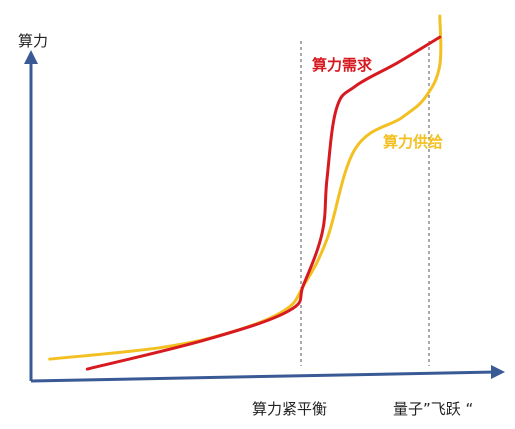 The width and height of the screenshot is (515, 429). What do you see at coordinates (31, 57) in the screenshot?
I see `y-axis-arrow` at bounding box center [31, 57].